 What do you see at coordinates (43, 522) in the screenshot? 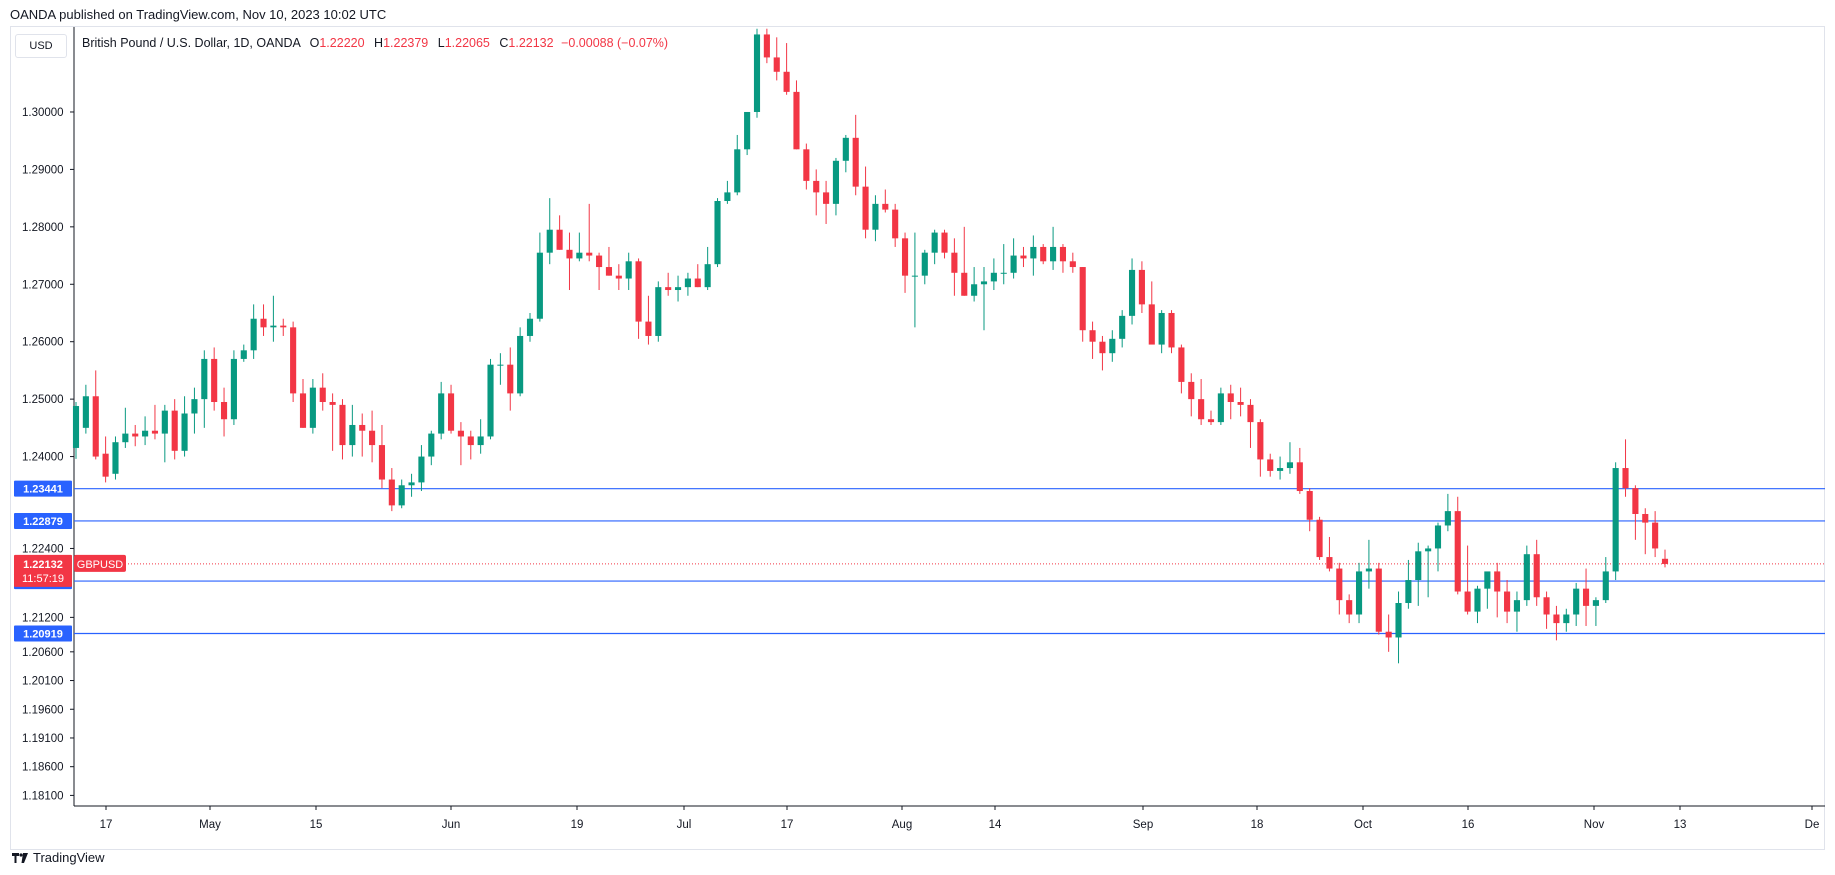
I see `level-badge-label: 1.22879` at bounding box center [43, 522].